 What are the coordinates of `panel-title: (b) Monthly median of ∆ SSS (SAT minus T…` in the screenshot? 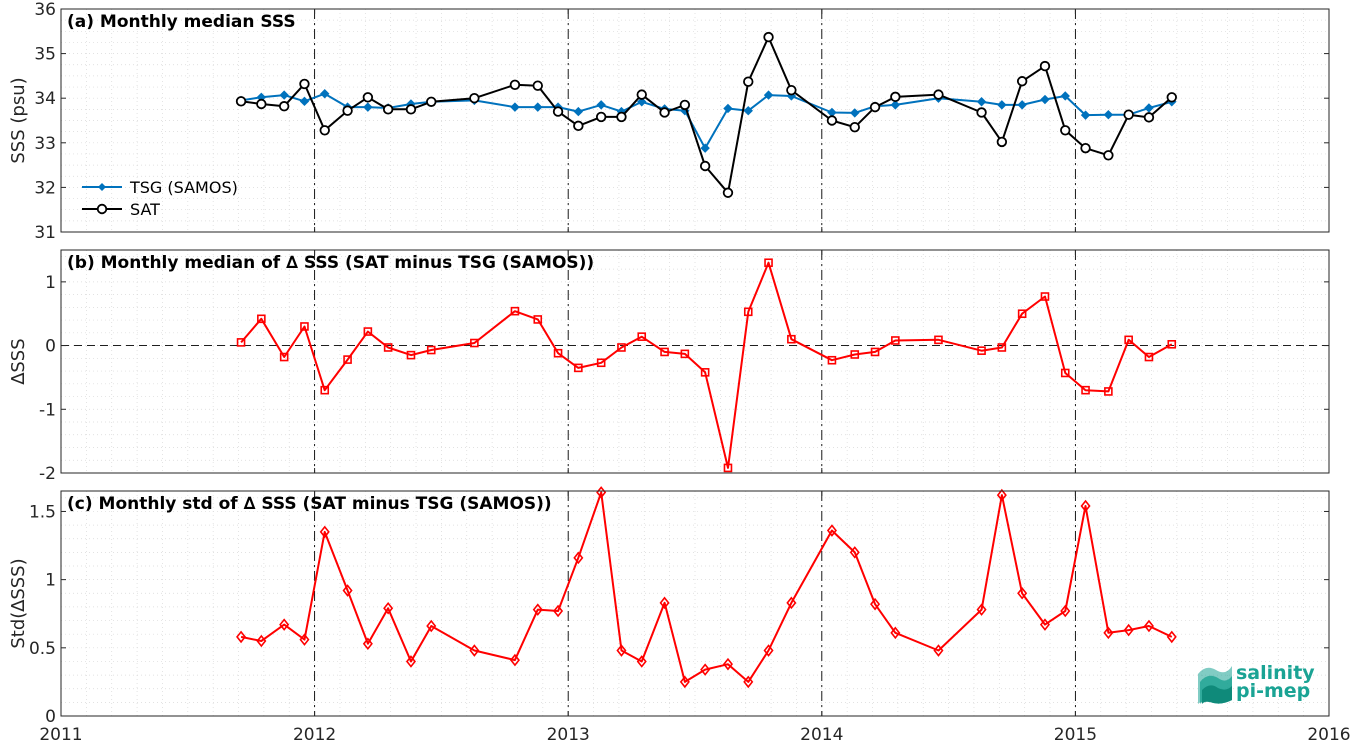 It's located at (330, 263).